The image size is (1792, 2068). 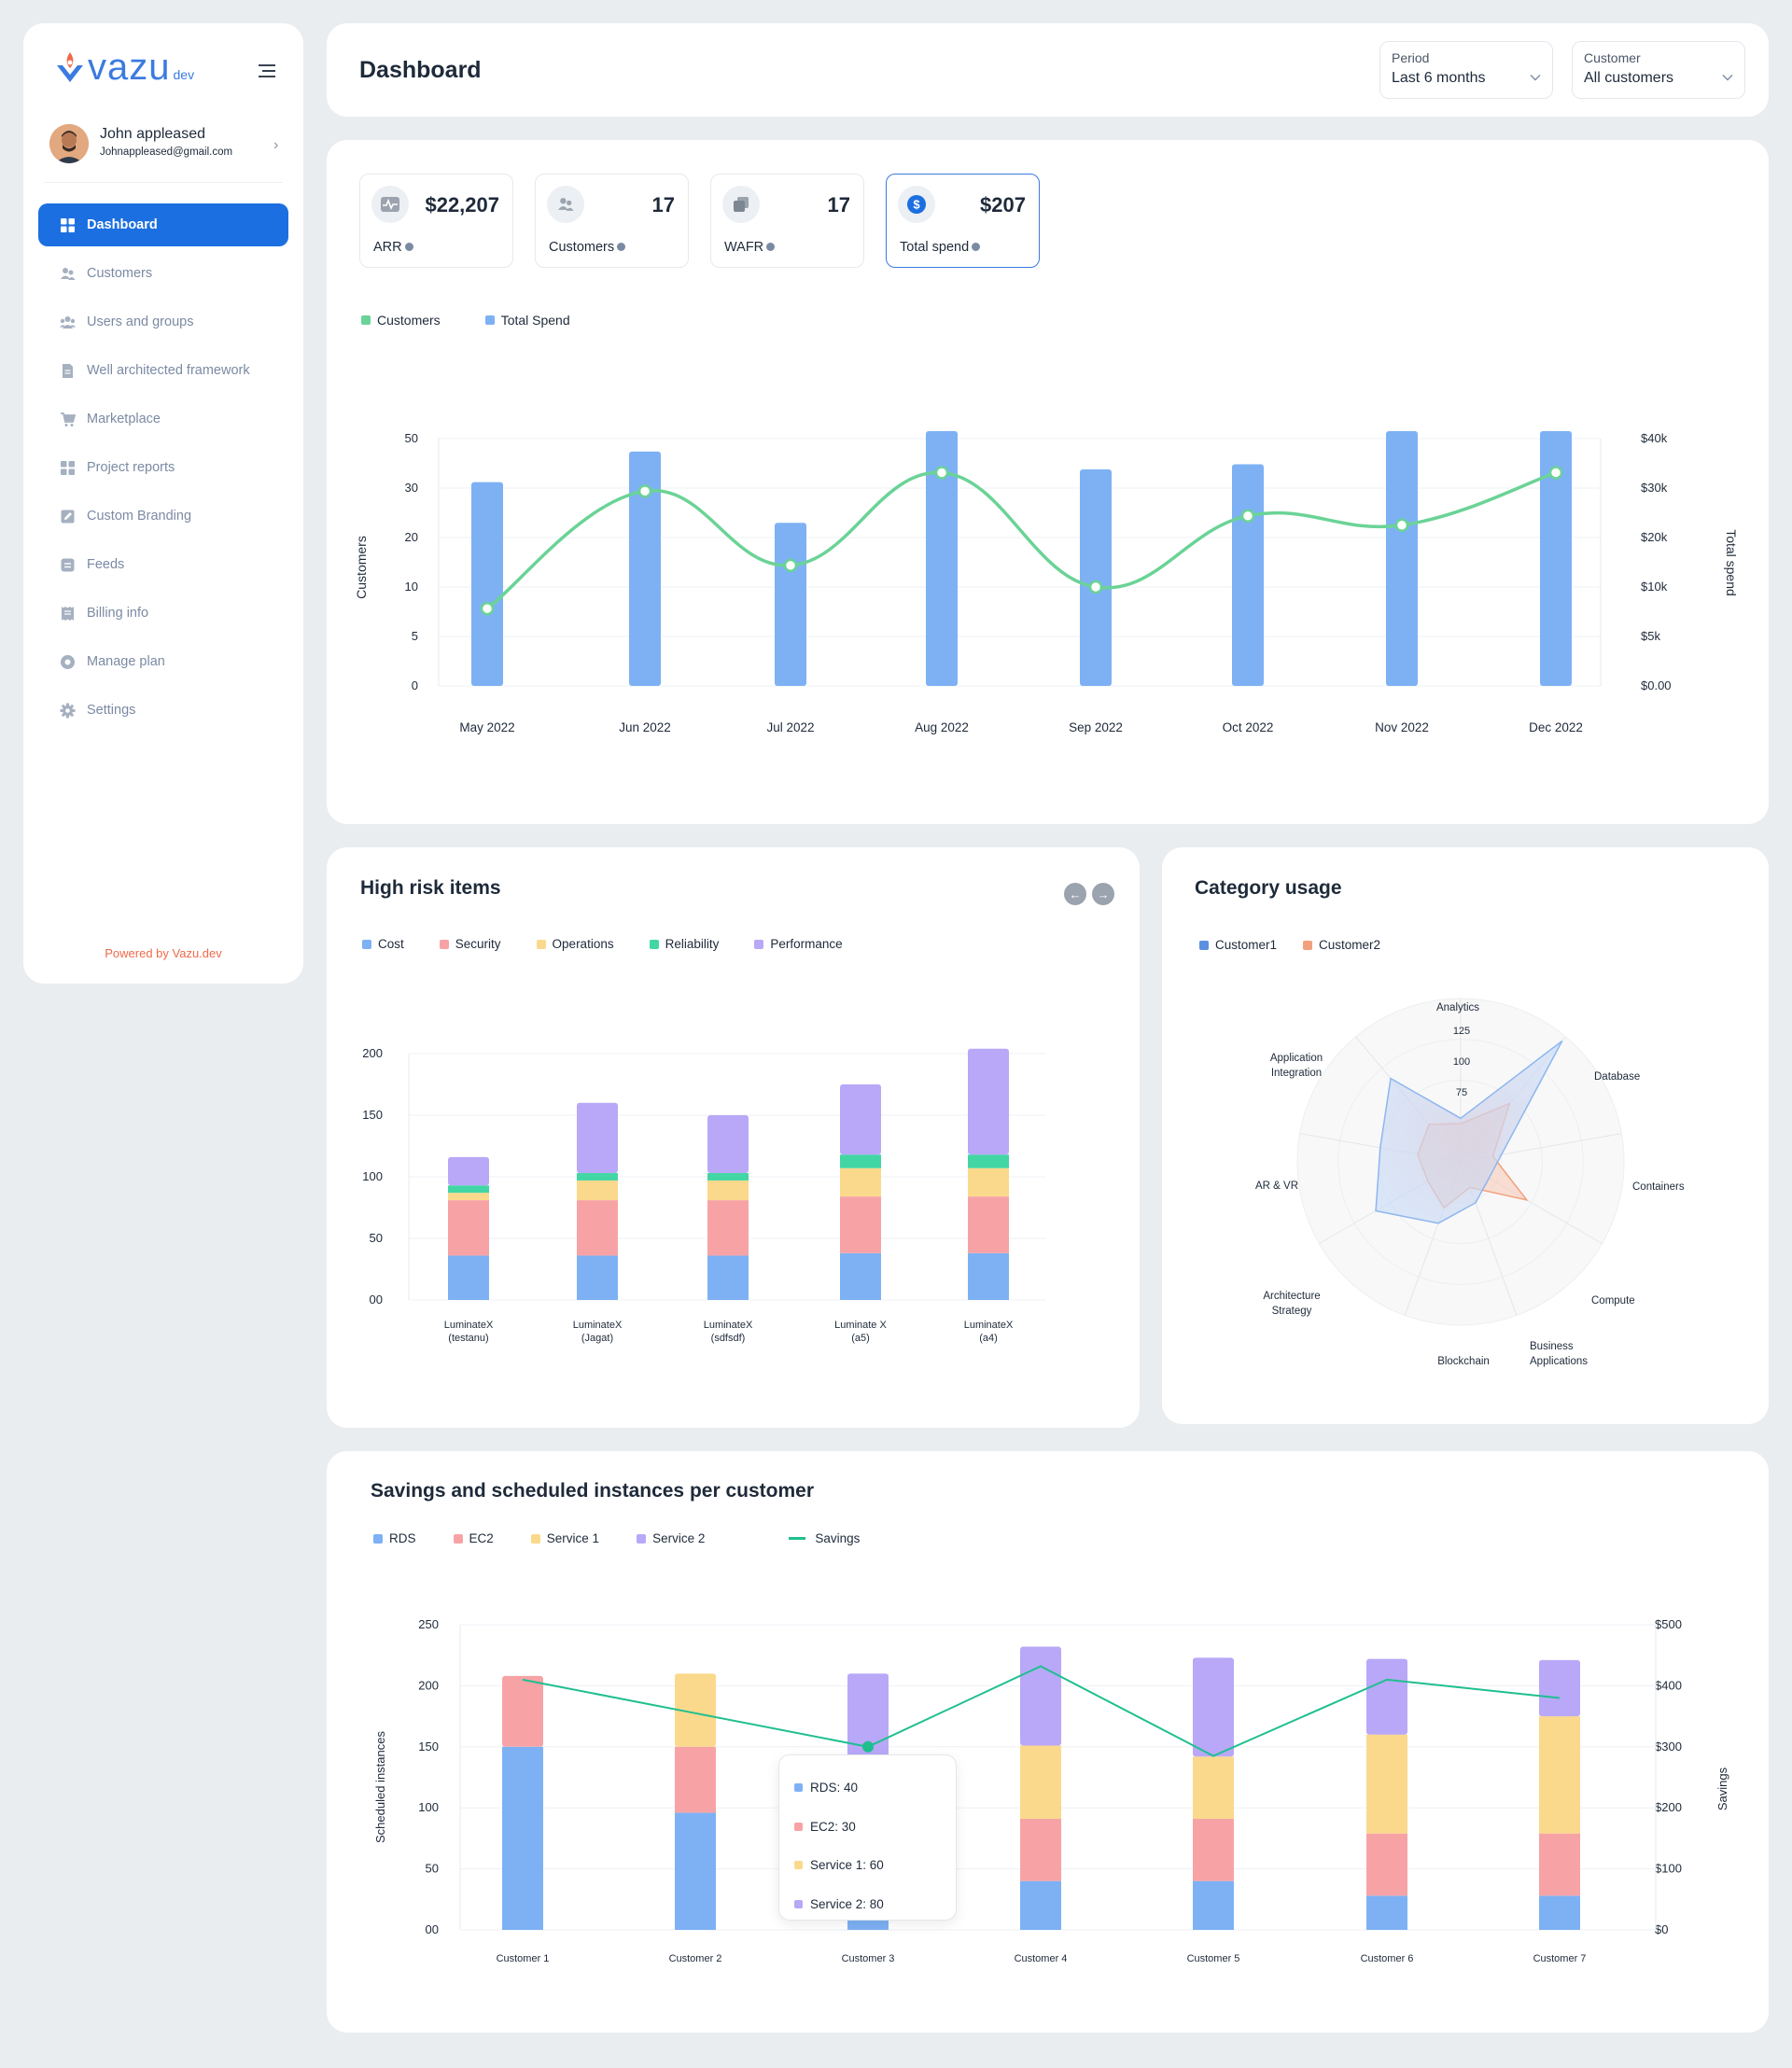 What do you see at coordinates (527, 320) in the screenshot?
I see `legend-item-total-spend: Total Spend` at bounding box center [527, 320].